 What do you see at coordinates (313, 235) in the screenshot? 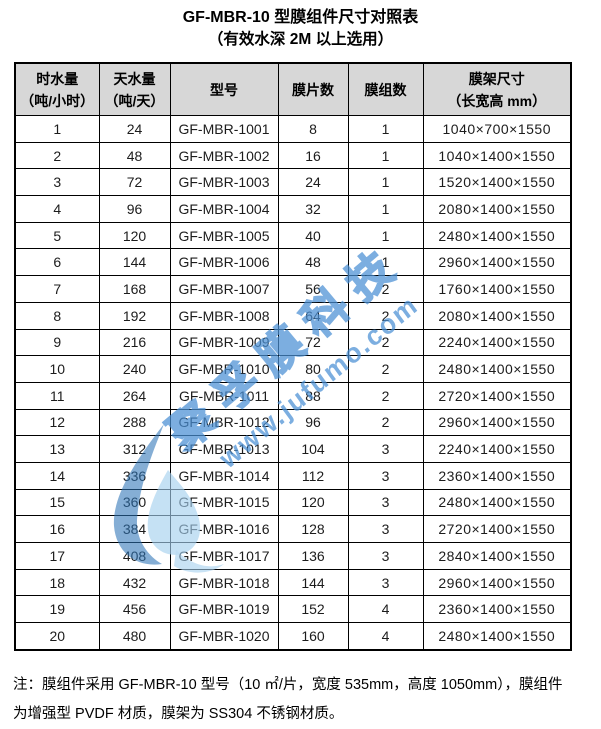
I see `table-cell: 40` at bounding box center [313, 235].